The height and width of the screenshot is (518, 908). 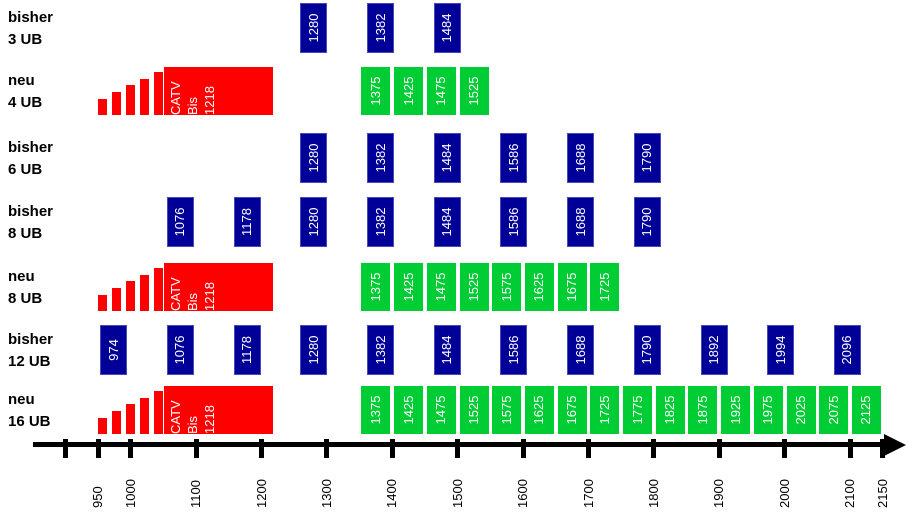 I want to click on x-axis-tick-label: 1500, so click(x=457, y=493).